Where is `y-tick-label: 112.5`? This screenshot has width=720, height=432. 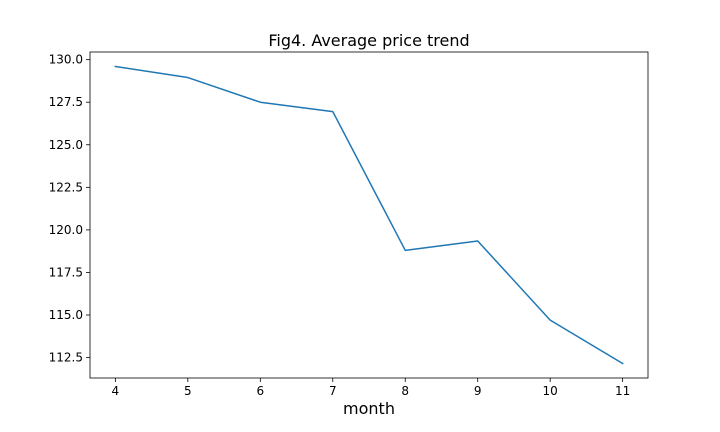
y-tick-label: 112.5 is located at coordinates (66, 358).